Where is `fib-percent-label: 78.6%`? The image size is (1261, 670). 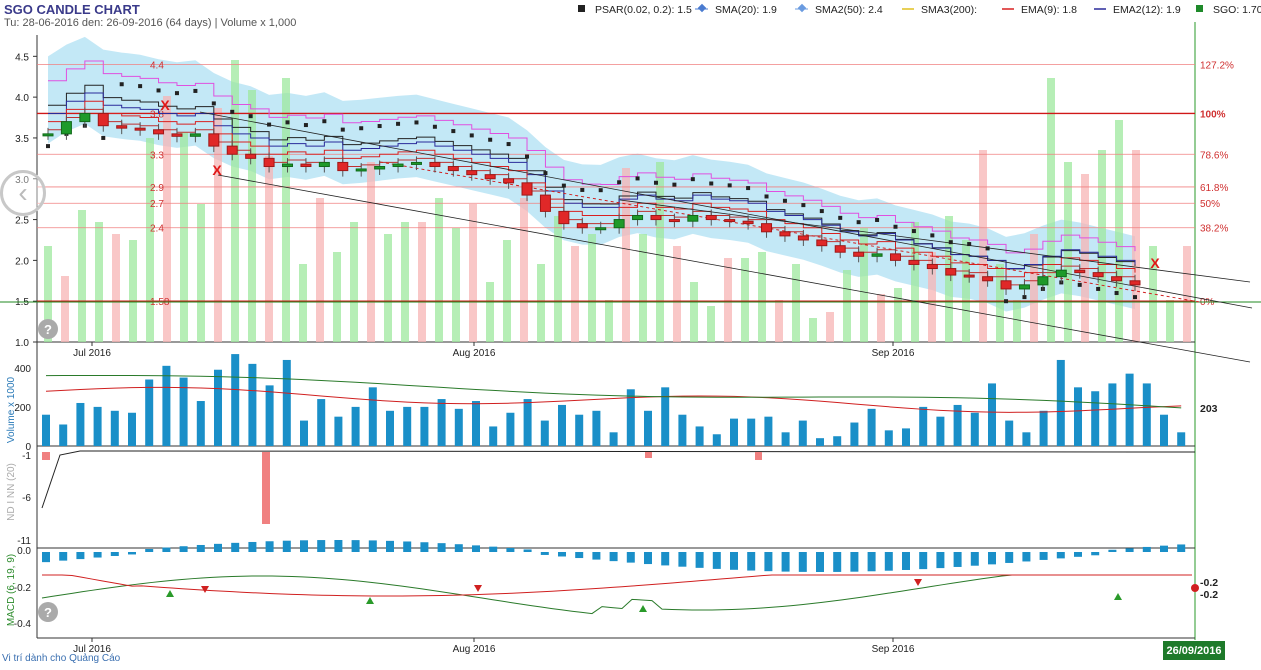
fib-percent-label: 78.6% is located at coordinates (1214, 155).